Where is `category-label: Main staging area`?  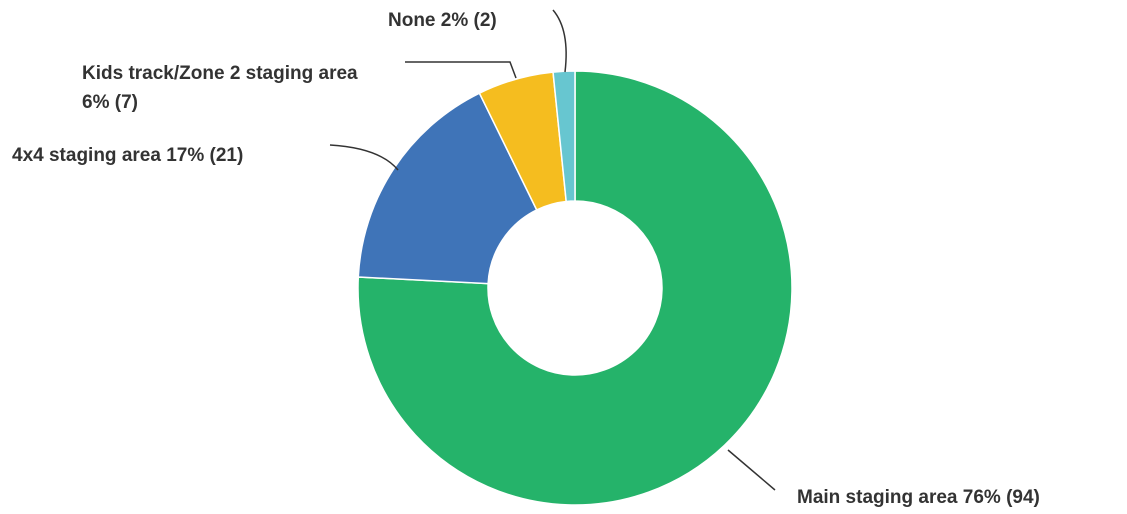
category-label: Main staging area is located at coordinates (877, 497).